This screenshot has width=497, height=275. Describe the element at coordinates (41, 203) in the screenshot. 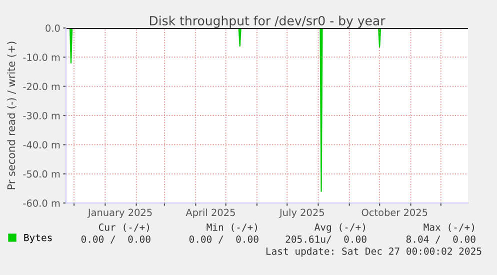

I see `y-tick-label: -60.0 m` at that location.